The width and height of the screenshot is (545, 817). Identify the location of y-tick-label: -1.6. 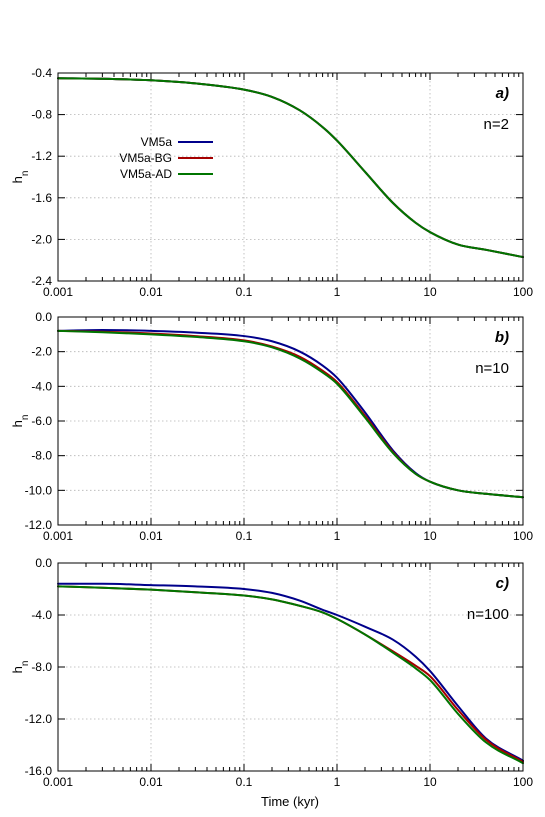
(41, 198).